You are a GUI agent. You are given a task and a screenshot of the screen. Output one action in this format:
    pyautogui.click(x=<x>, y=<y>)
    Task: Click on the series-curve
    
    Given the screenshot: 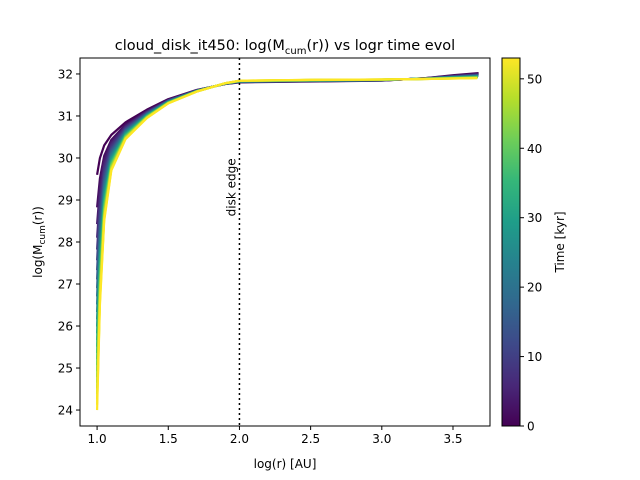 What is the action you would take?
    pyautogui.click(x=287, y=123)
    